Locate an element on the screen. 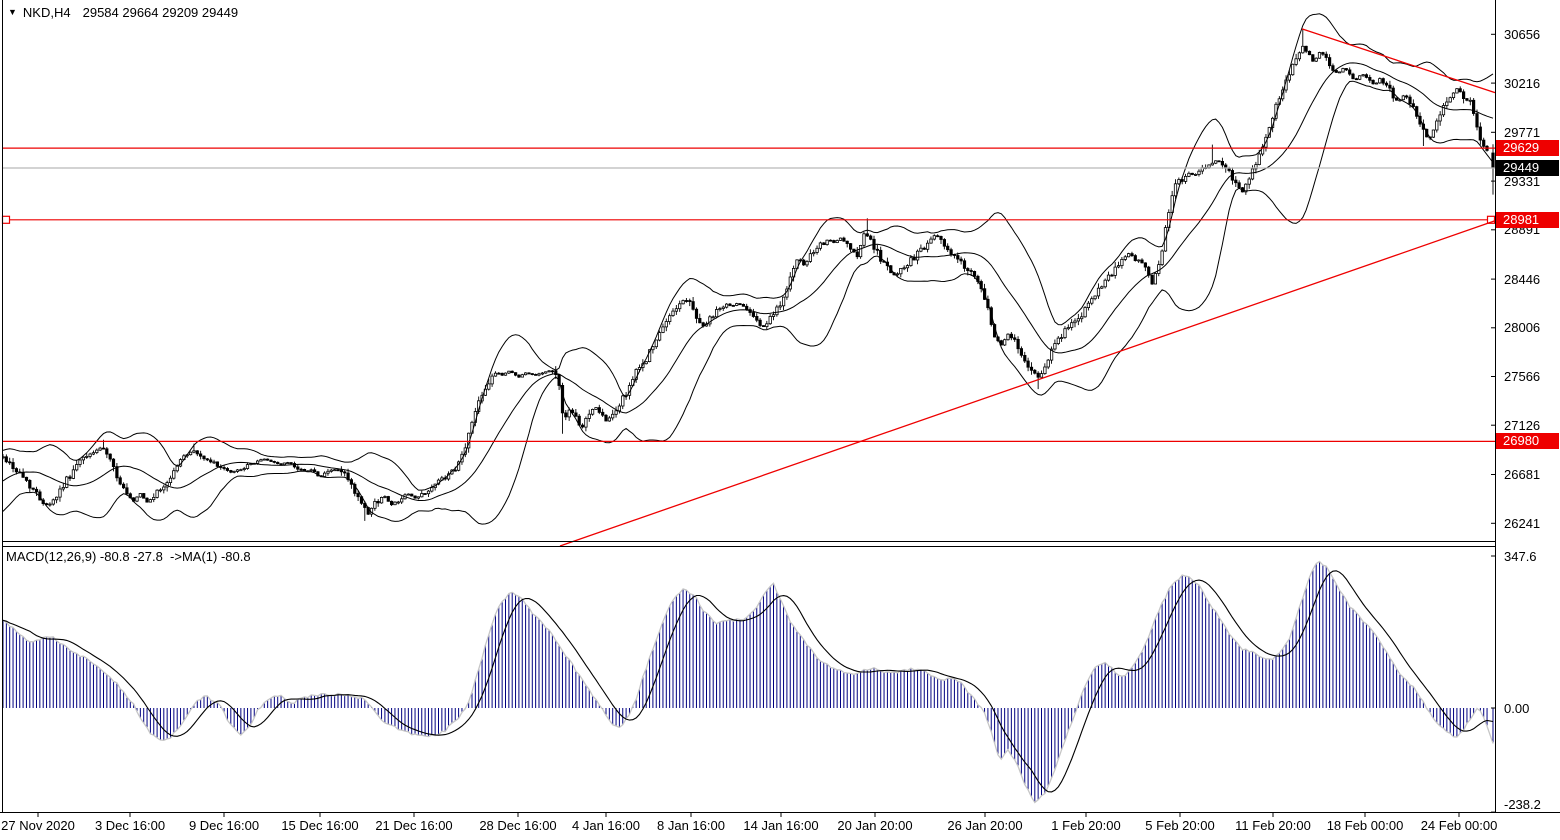 Image resolution: width=1560 pixels, height=840 pixels. price-tick-label: 26681 is located at coordinates (1522, 475).